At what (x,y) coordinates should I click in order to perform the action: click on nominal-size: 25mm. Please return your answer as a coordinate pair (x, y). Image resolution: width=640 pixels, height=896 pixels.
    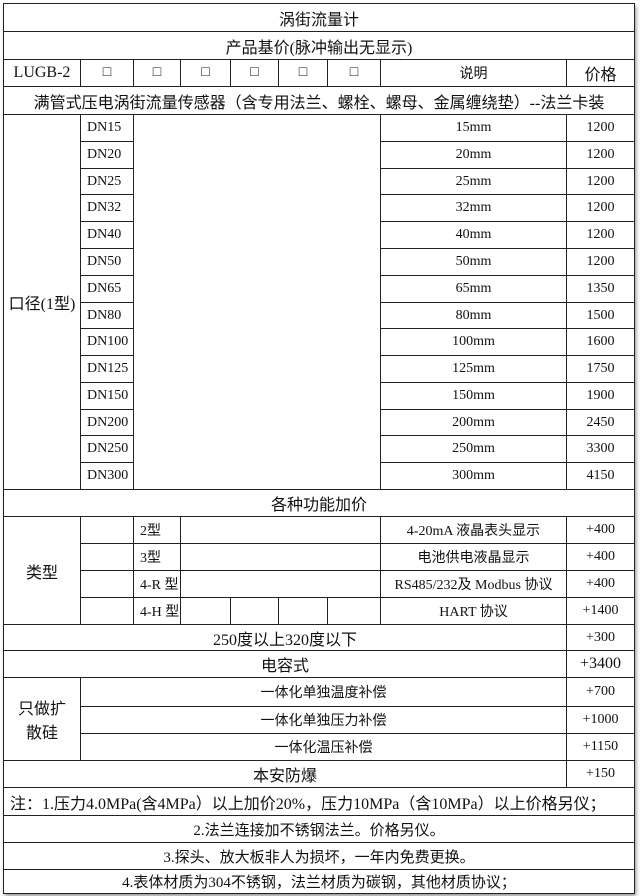
    Looking at the image, I should click on (473, 181).